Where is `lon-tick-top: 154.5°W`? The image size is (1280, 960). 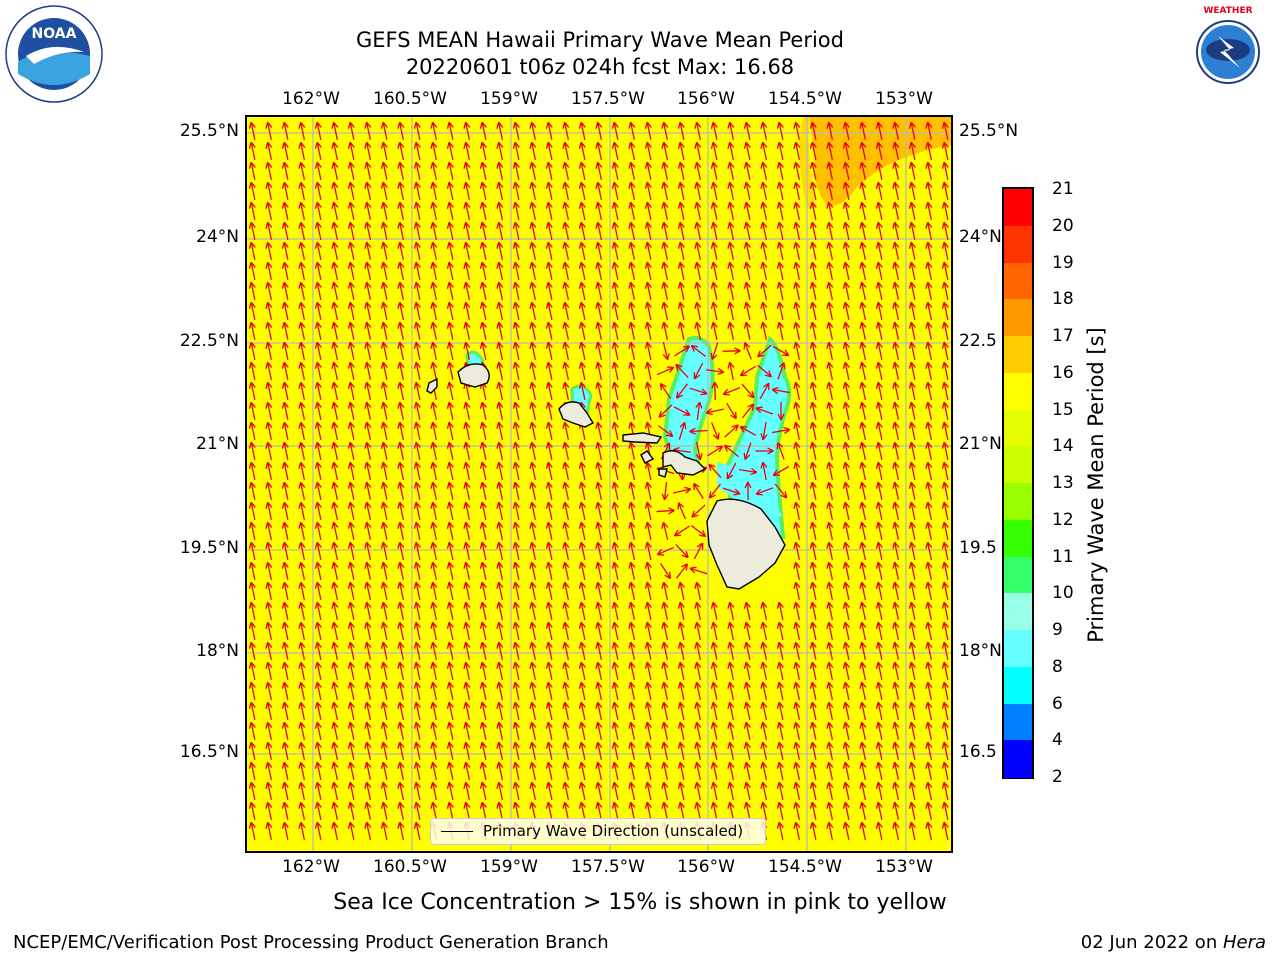 lon-tick-top: 154.5°W is located at coordinates (805, 99).